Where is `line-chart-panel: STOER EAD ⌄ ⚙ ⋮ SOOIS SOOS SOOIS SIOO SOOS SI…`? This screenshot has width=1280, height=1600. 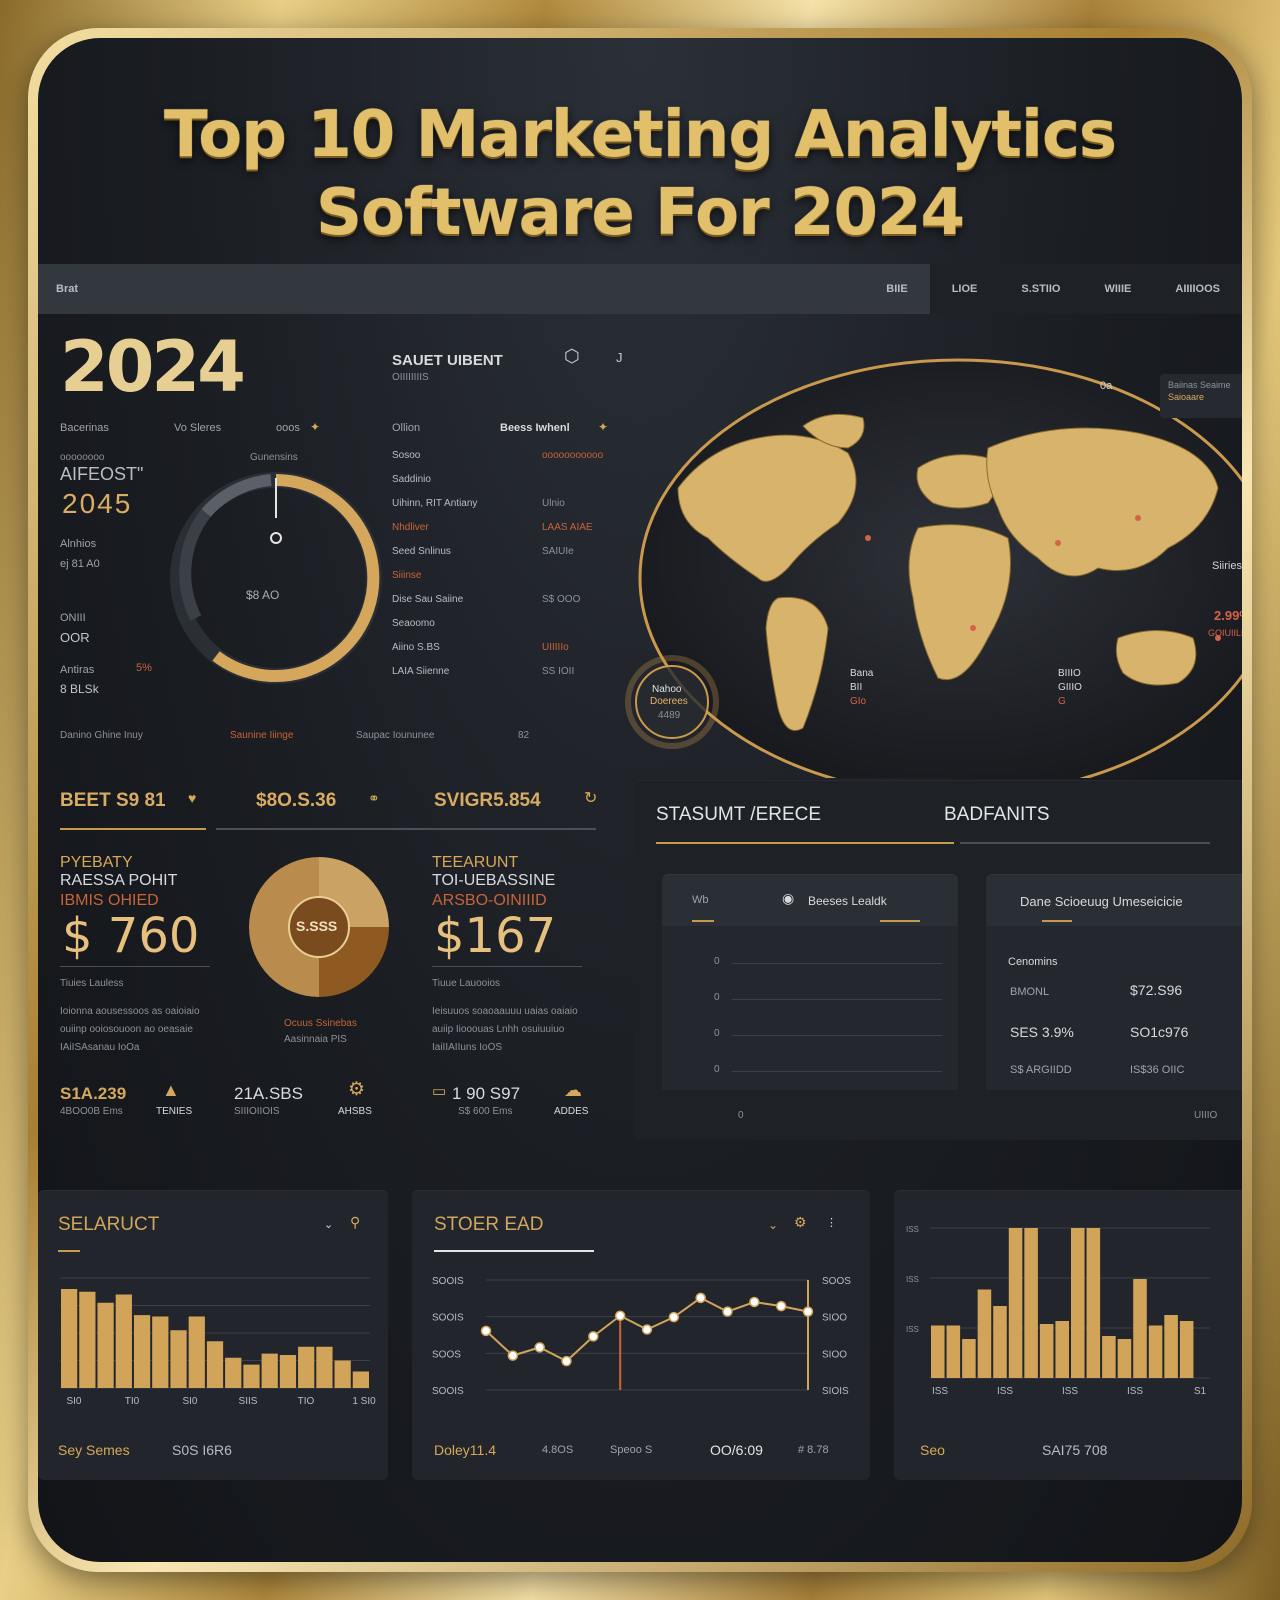
line-chart-panel: STOER EAD ⌄ ⚙ ⋮ SOOIS SOOS SOOIS SIOO SOOS SI… is located at coordinates (641, 1335).